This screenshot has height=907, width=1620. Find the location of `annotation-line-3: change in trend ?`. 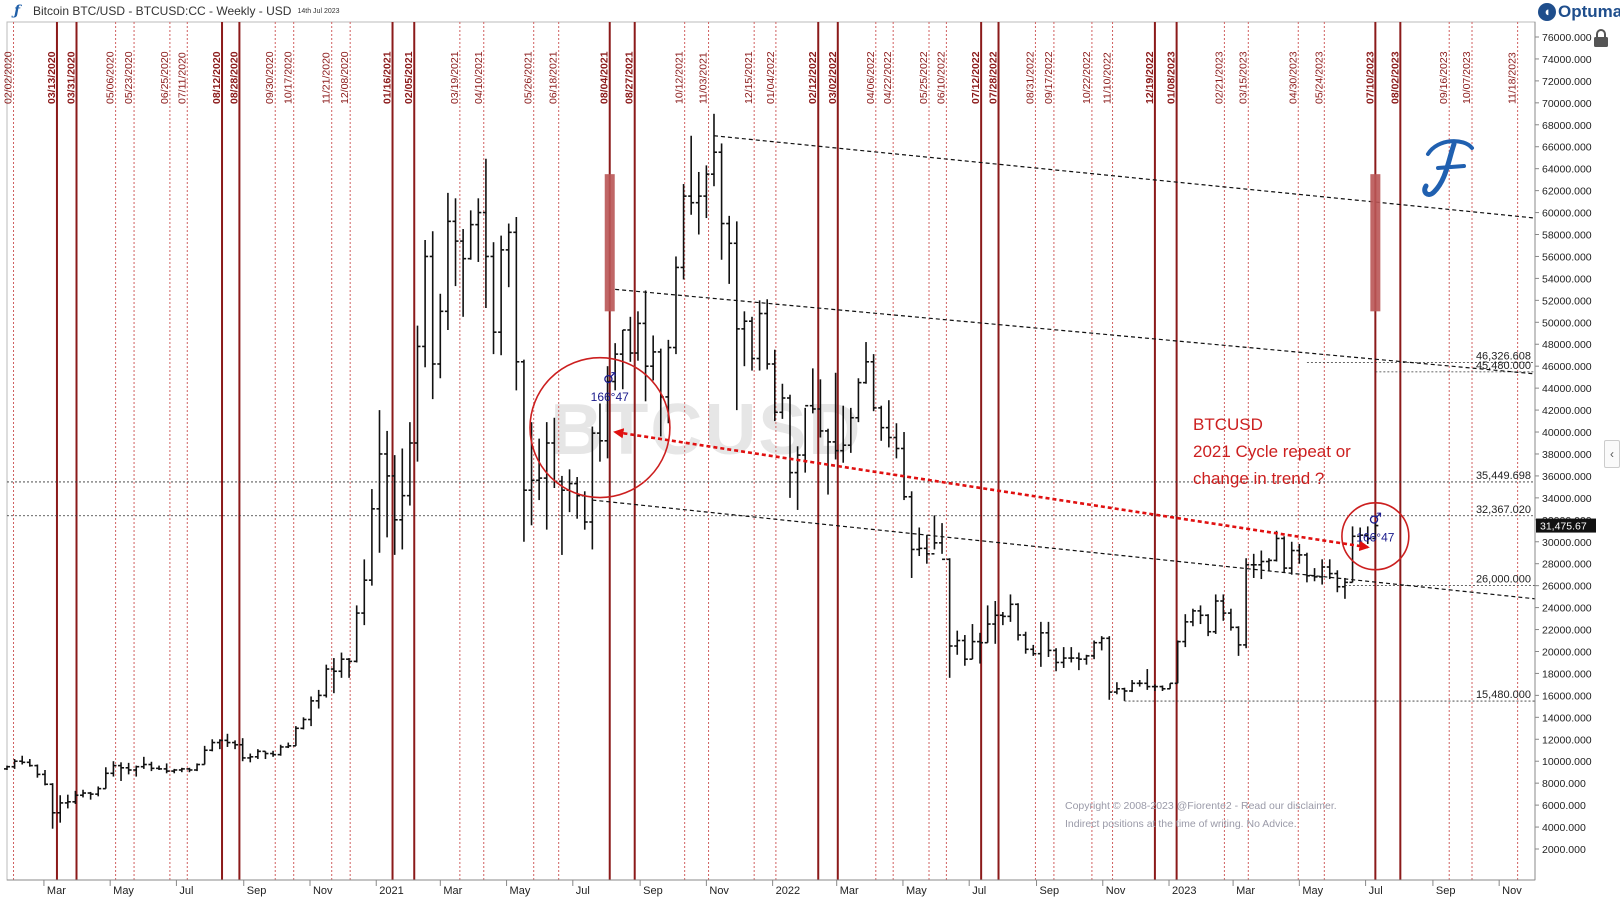

annotation-line-3: change in trend ? is located at coordinates (1259, 478).